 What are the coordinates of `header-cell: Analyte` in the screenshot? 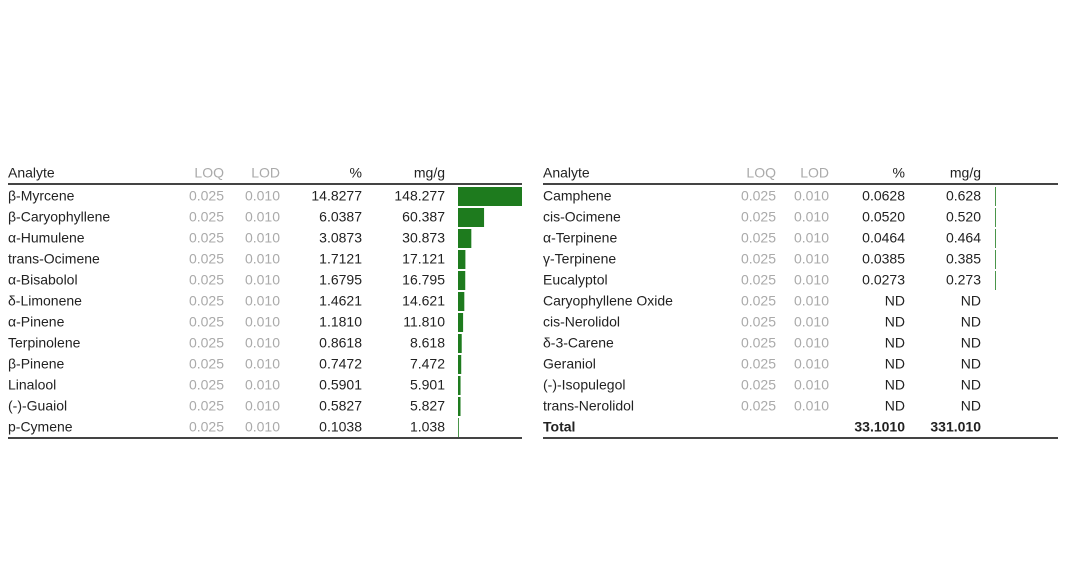 It's located at (31, 173).